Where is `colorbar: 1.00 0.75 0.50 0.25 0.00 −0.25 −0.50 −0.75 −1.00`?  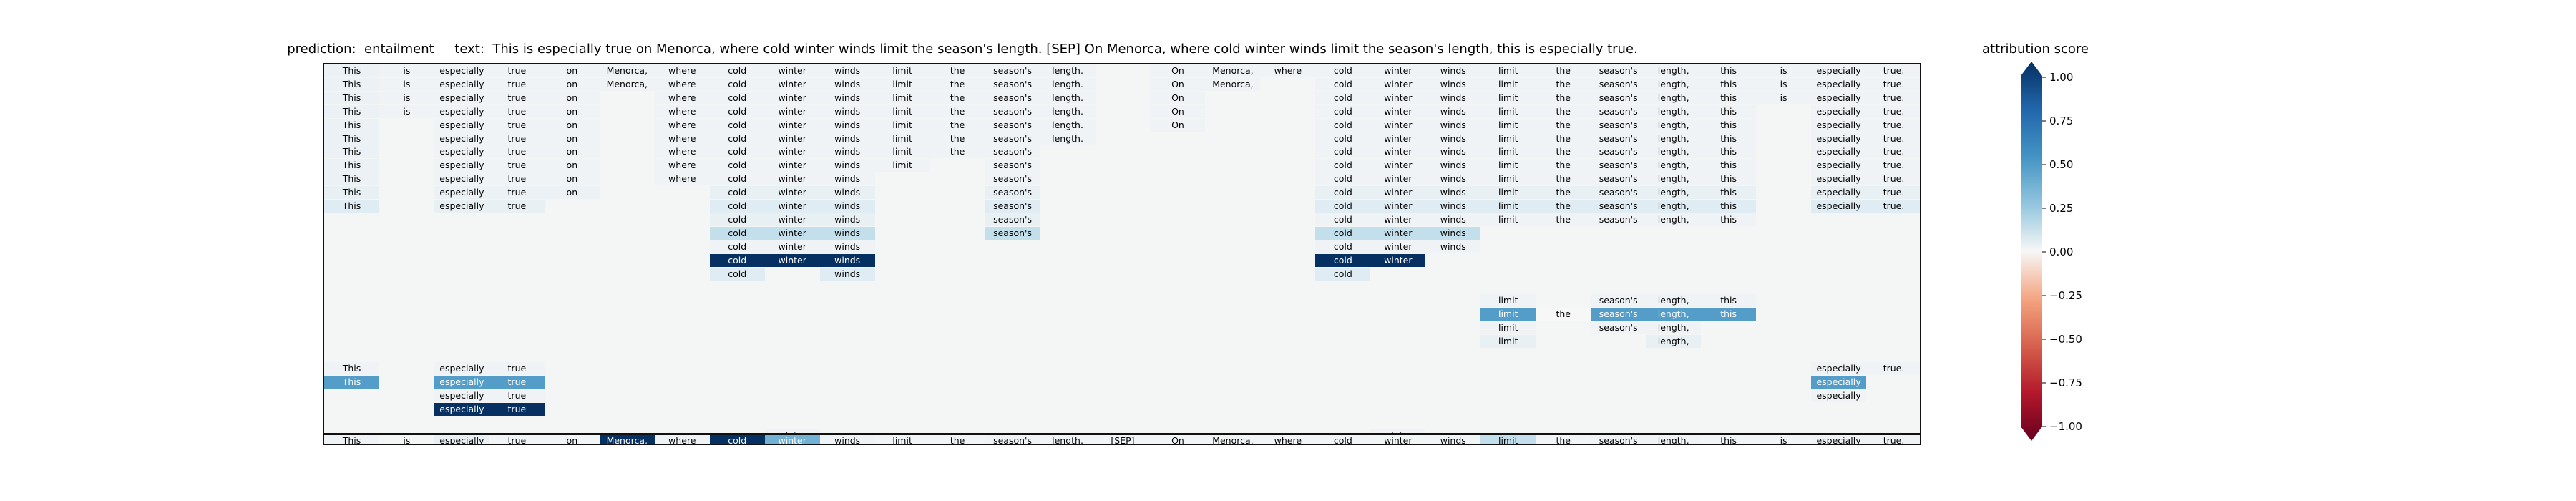 colorbar: 1.00 0.75 0.50 0.25 0.00 −0.25 −0.50 −0.75 −1.00 is located at coordinates (2051, 252).